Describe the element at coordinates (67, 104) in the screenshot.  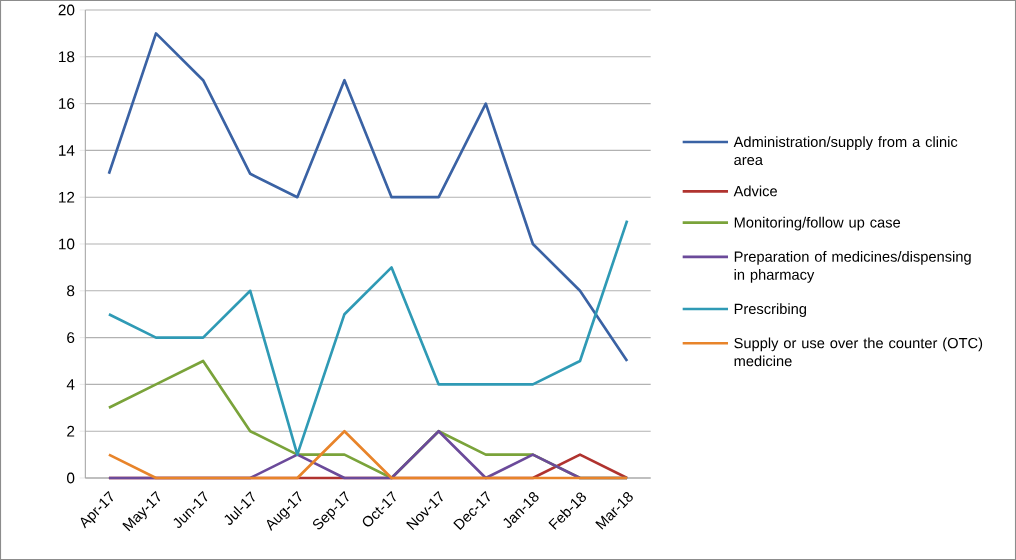
I see `y-tick-label: 16` at that location.